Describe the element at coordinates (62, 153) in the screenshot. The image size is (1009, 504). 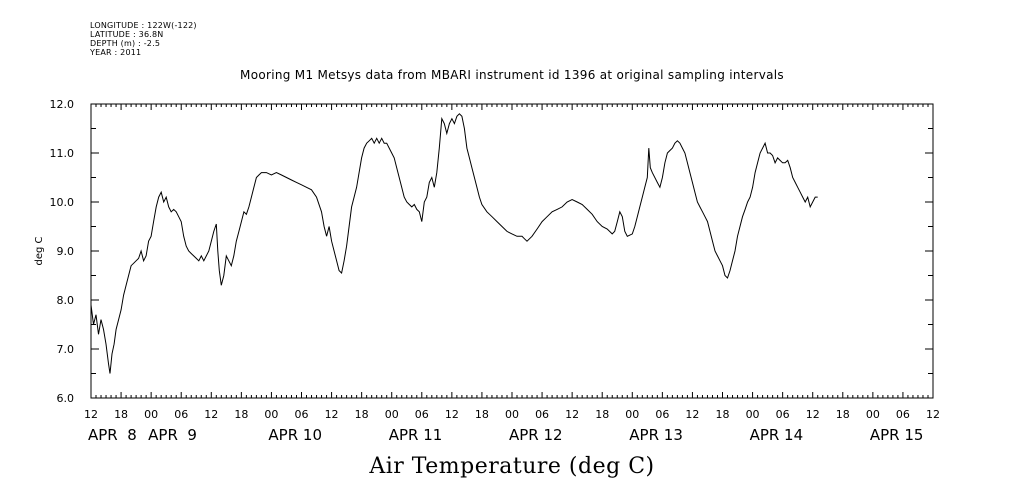
I see `y-tick-label: 11.0` at that location.